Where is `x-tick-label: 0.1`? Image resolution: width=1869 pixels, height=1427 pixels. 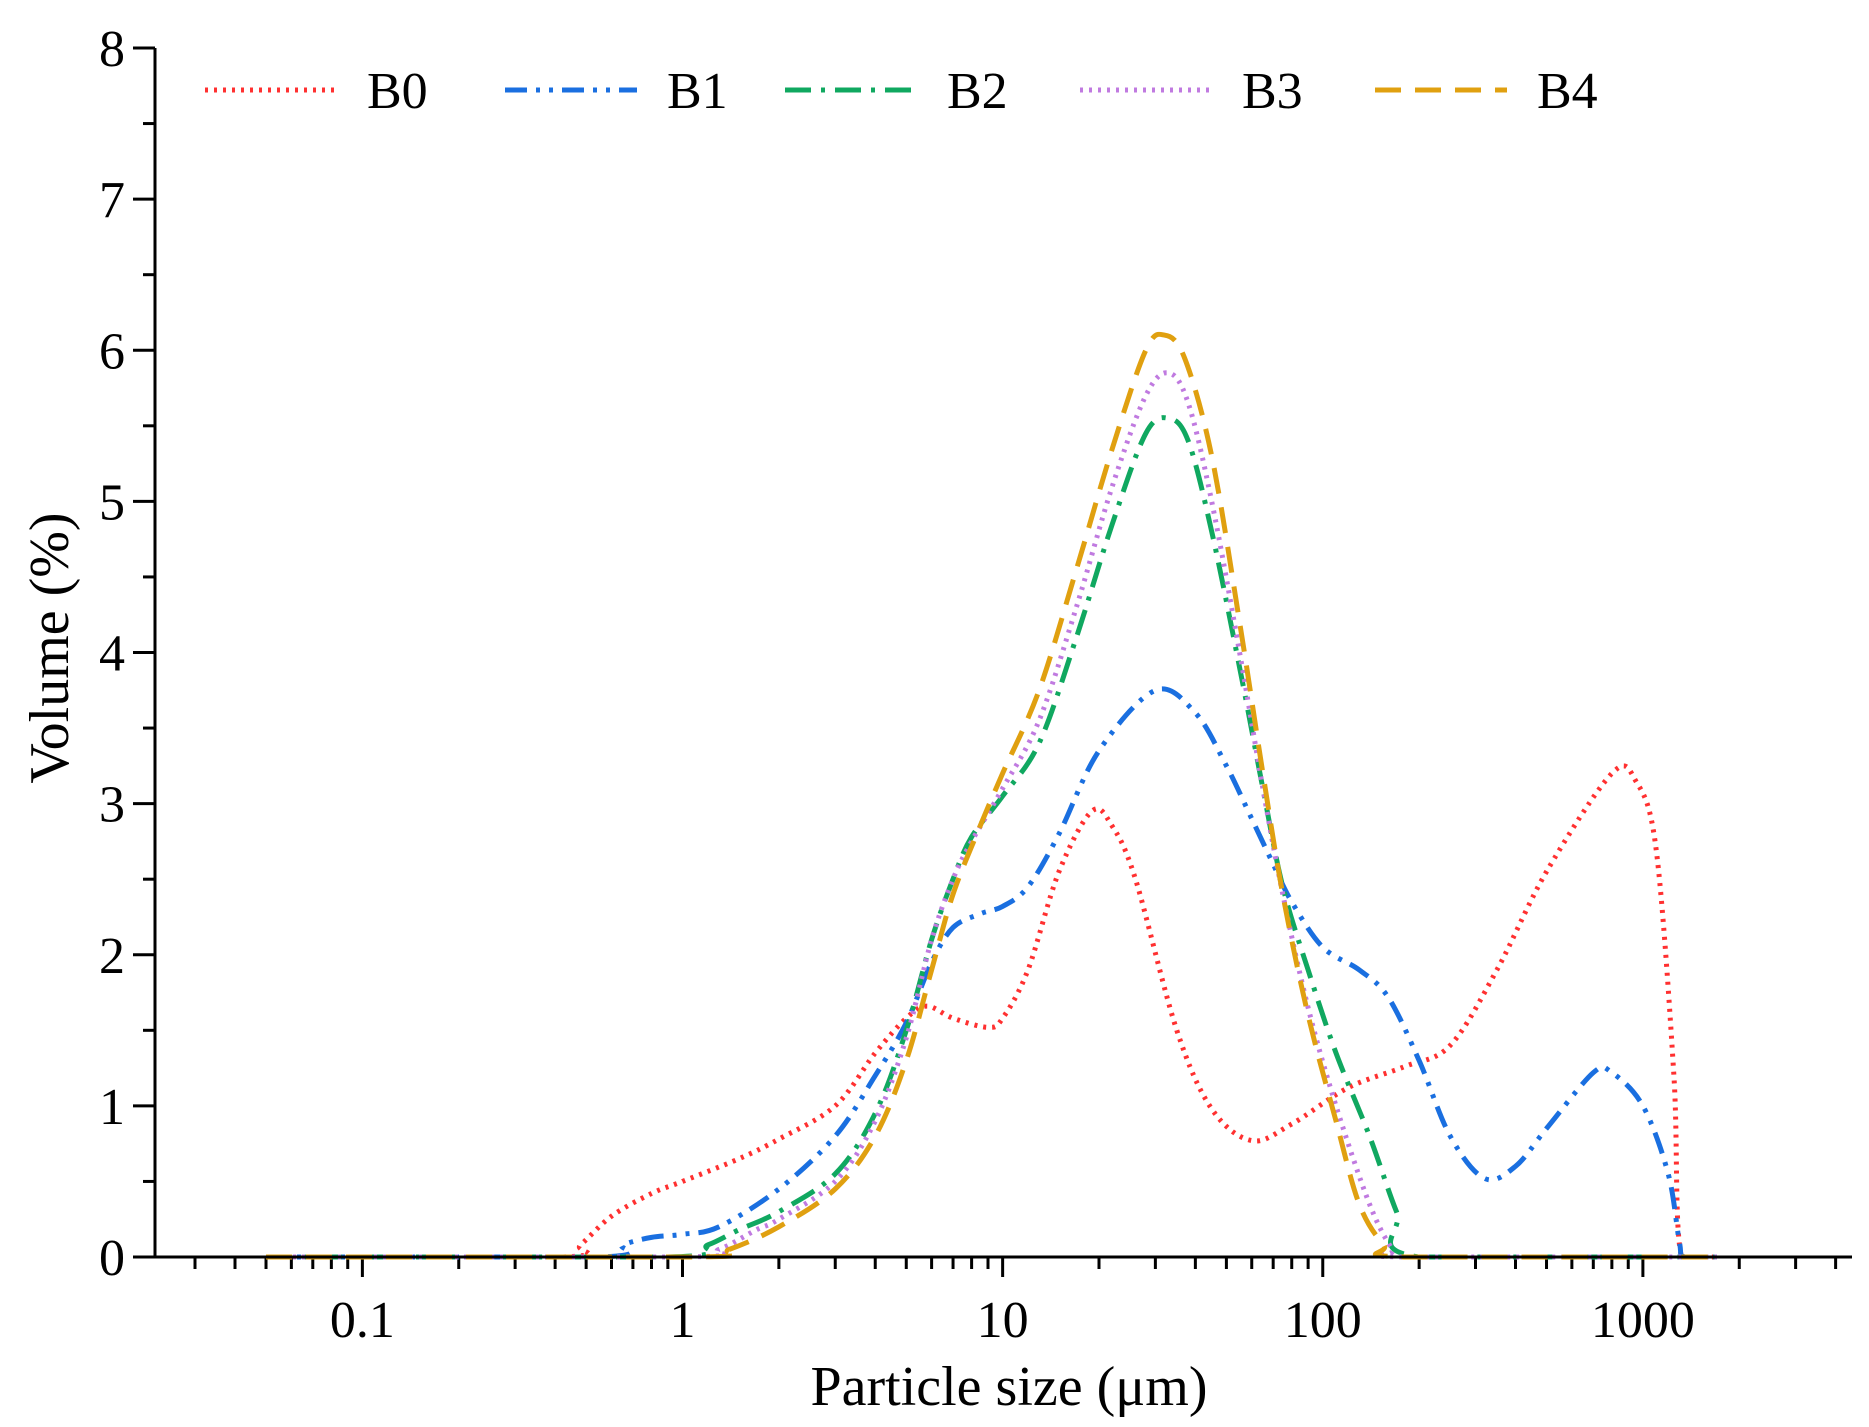
x-tick-label: 0.1 is located at coordinates (362, 1320).